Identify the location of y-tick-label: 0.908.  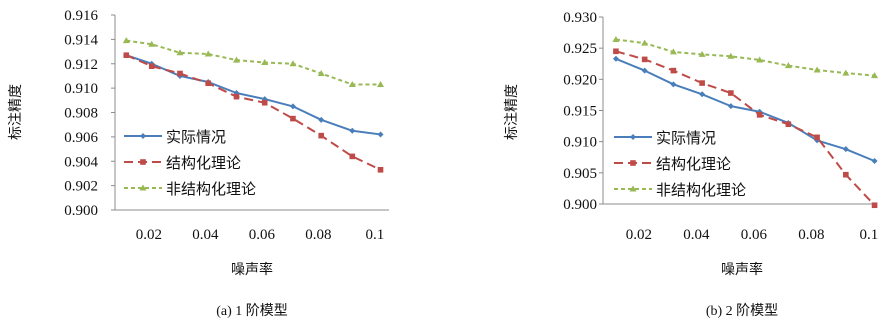
(81, 114).